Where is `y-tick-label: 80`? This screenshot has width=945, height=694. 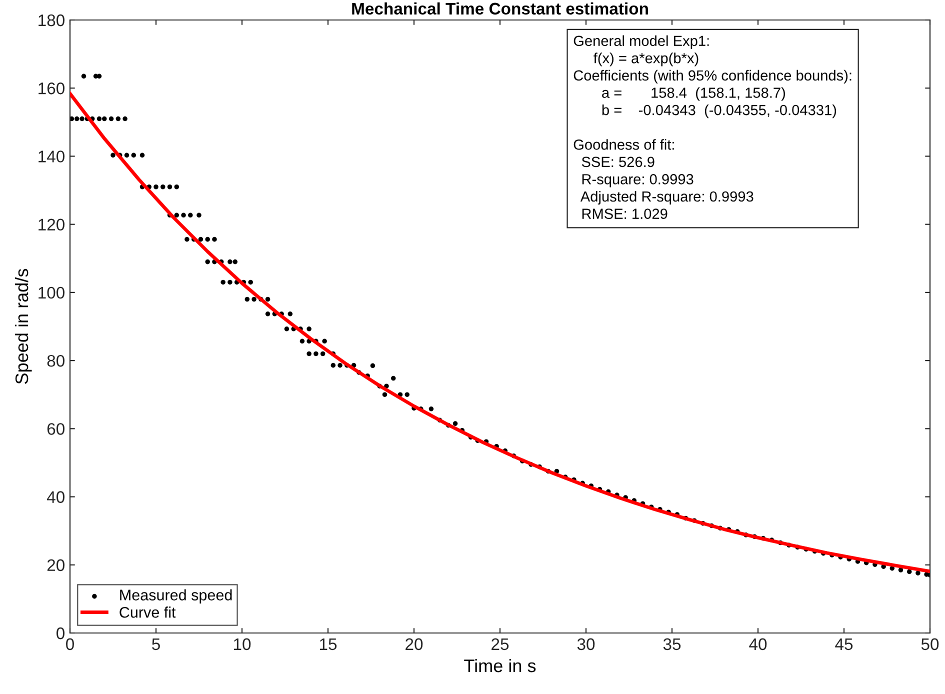
y-tick-label: 80 is located at coordinates (55, 360).